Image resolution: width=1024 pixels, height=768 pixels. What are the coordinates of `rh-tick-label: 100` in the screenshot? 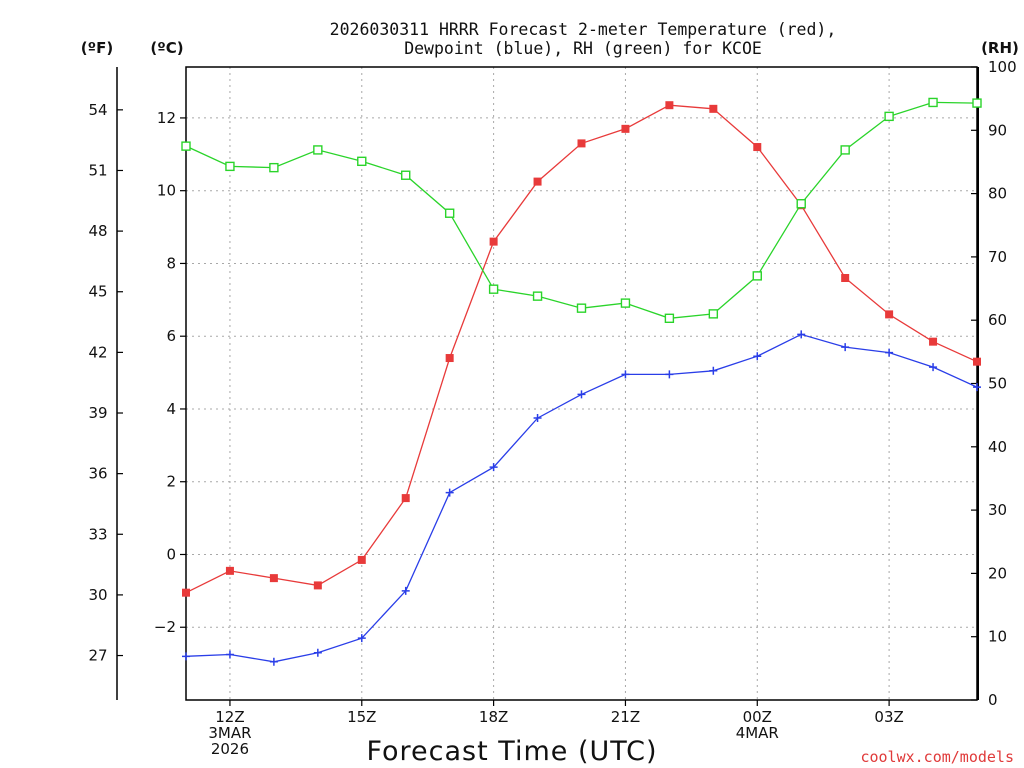 It's located at (1002, 67).